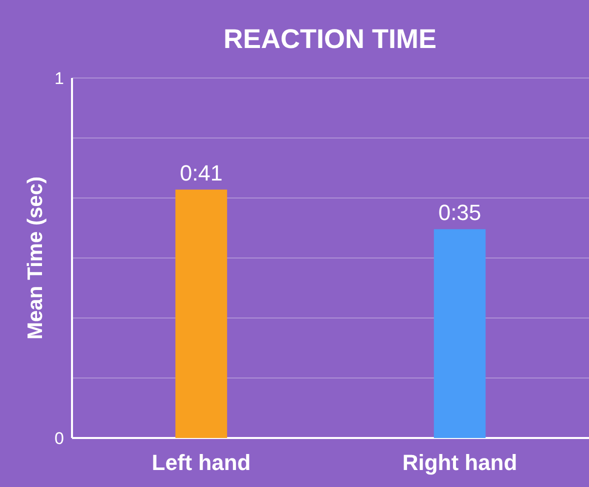 The height and width of the screenshot is (487, 589). Describe the element at coordinates (35, 258) in the screenshot. I see `y-axis-title: Mean Time (sec)` at that location.